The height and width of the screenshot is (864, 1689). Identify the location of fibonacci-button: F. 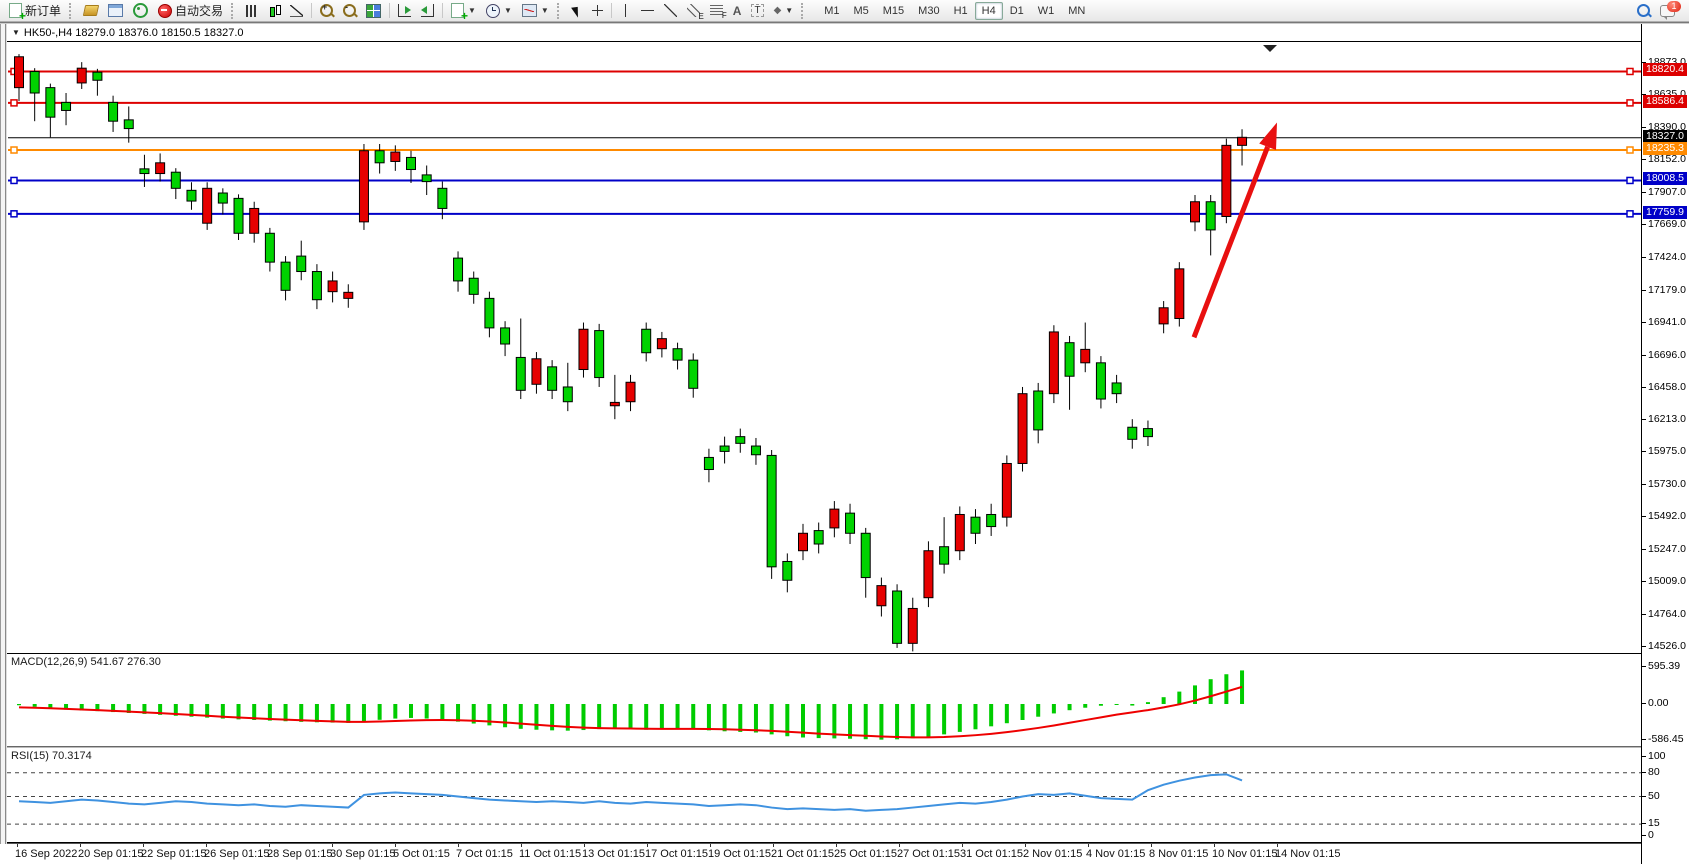
(716, 10).